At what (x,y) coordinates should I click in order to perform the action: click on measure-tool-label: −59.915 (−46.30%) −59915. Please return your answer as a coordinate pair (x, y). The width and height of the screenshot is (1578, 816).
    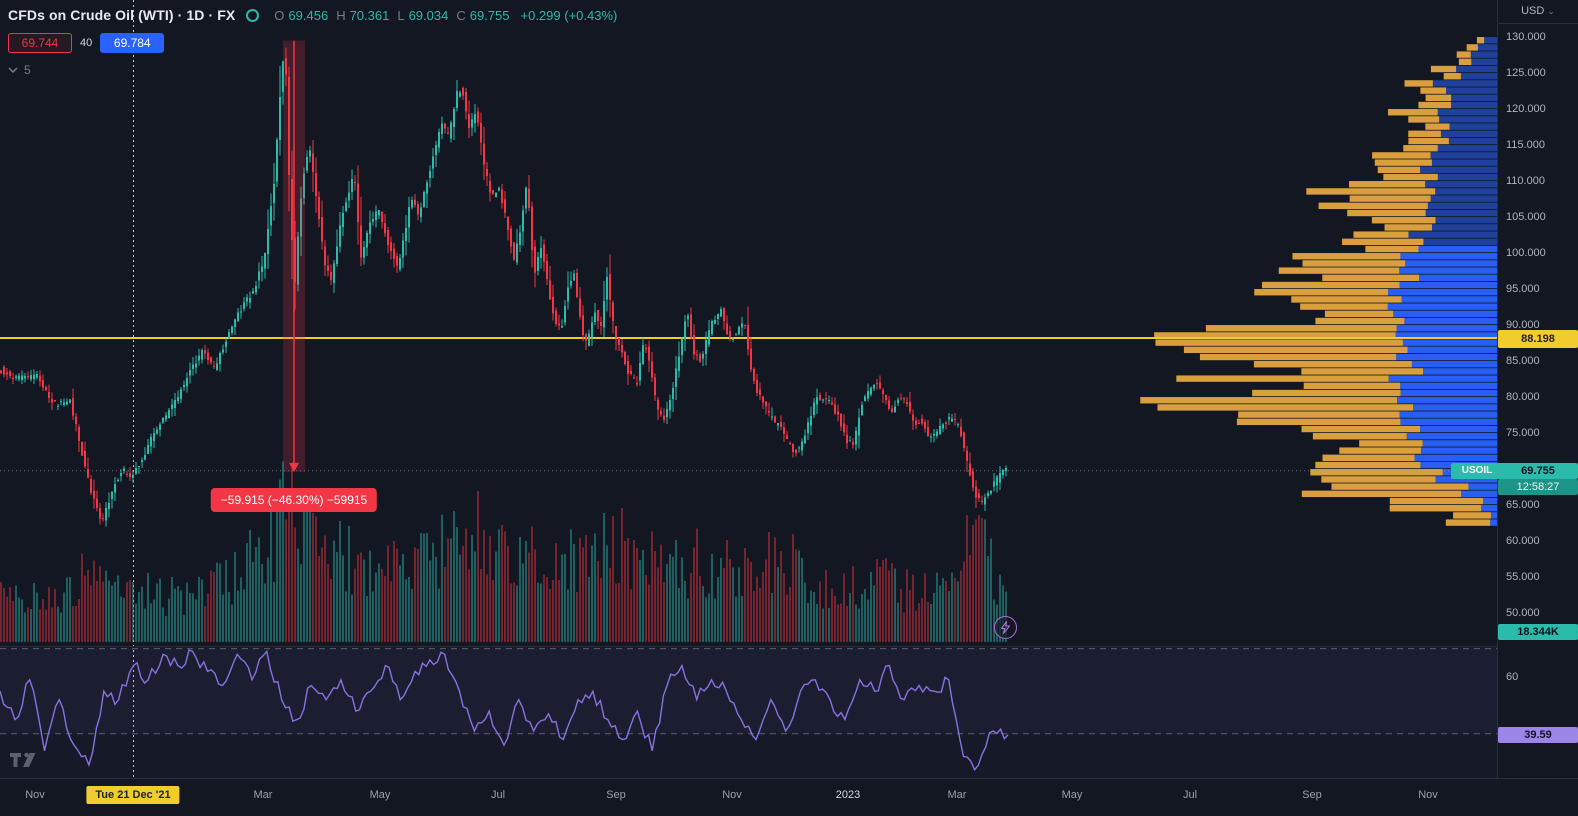
    Looking at the image, I should click on (294, 499).